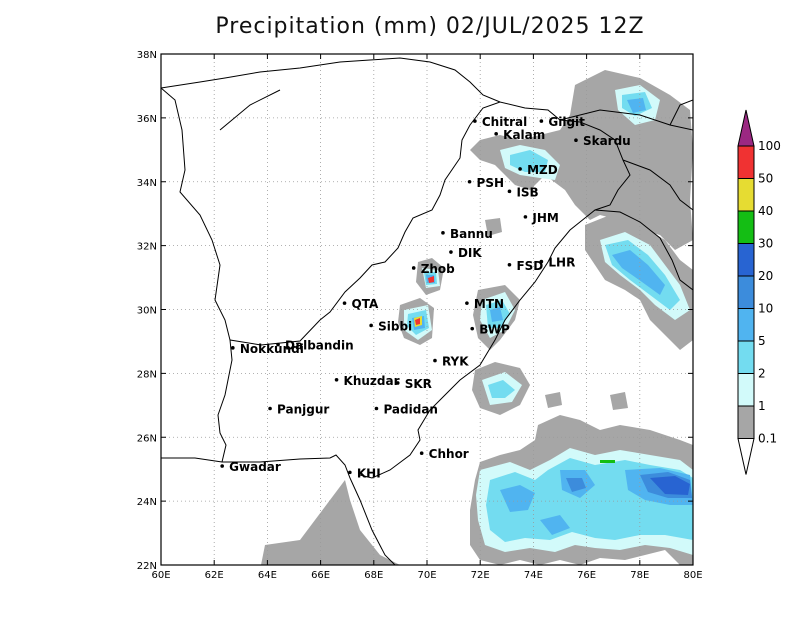 This screenshot has height=618, width=800. I want to click on city-label: Gilgit, so click(566, 122).